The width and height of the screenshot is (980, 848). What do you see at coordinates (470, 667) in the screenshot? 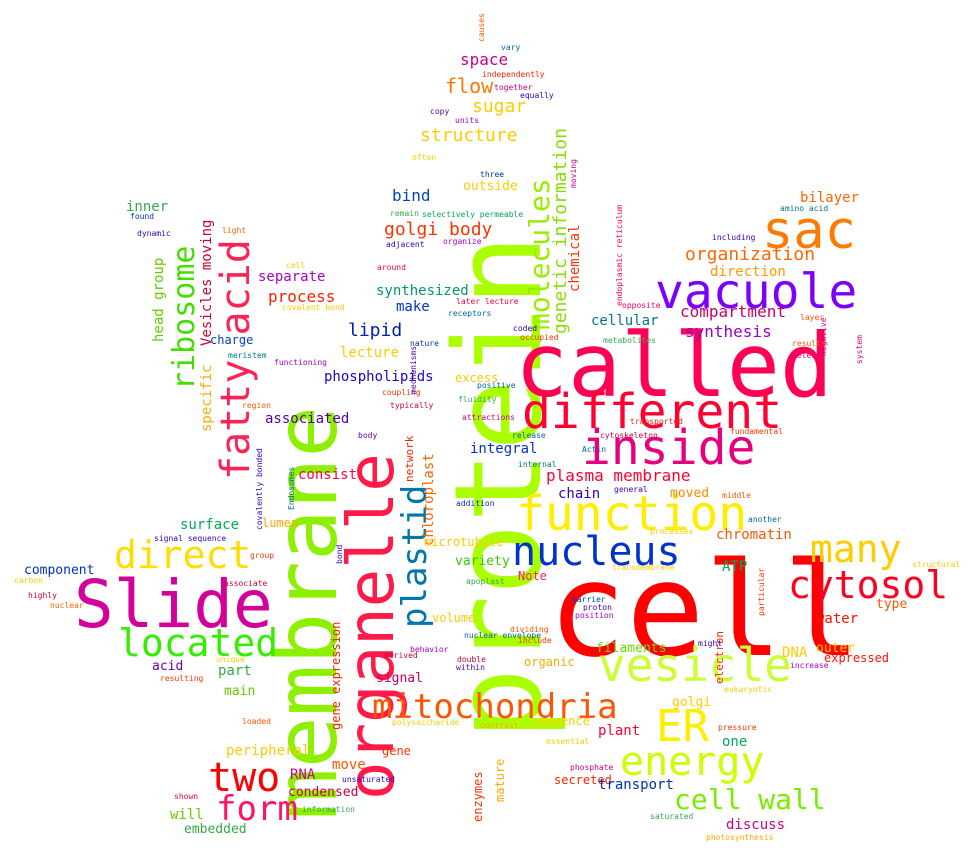
I see `cloud-word: within` at bounding box center [470, 667].